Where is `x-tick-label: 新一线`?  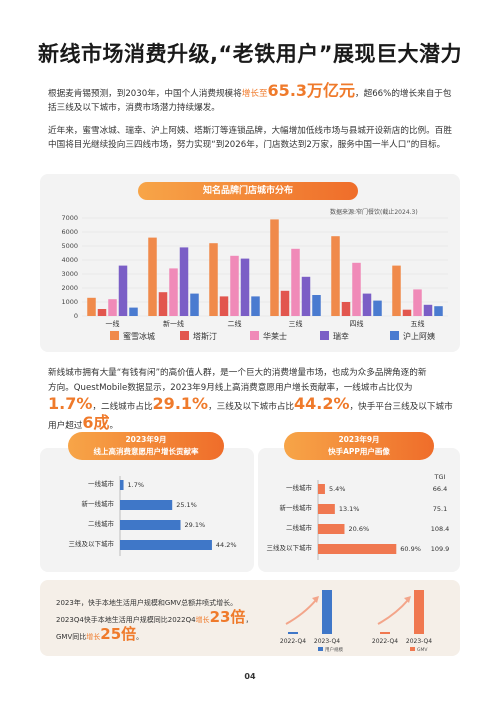 x-tick-label: 新一线 is located at coordinates (173, 323).